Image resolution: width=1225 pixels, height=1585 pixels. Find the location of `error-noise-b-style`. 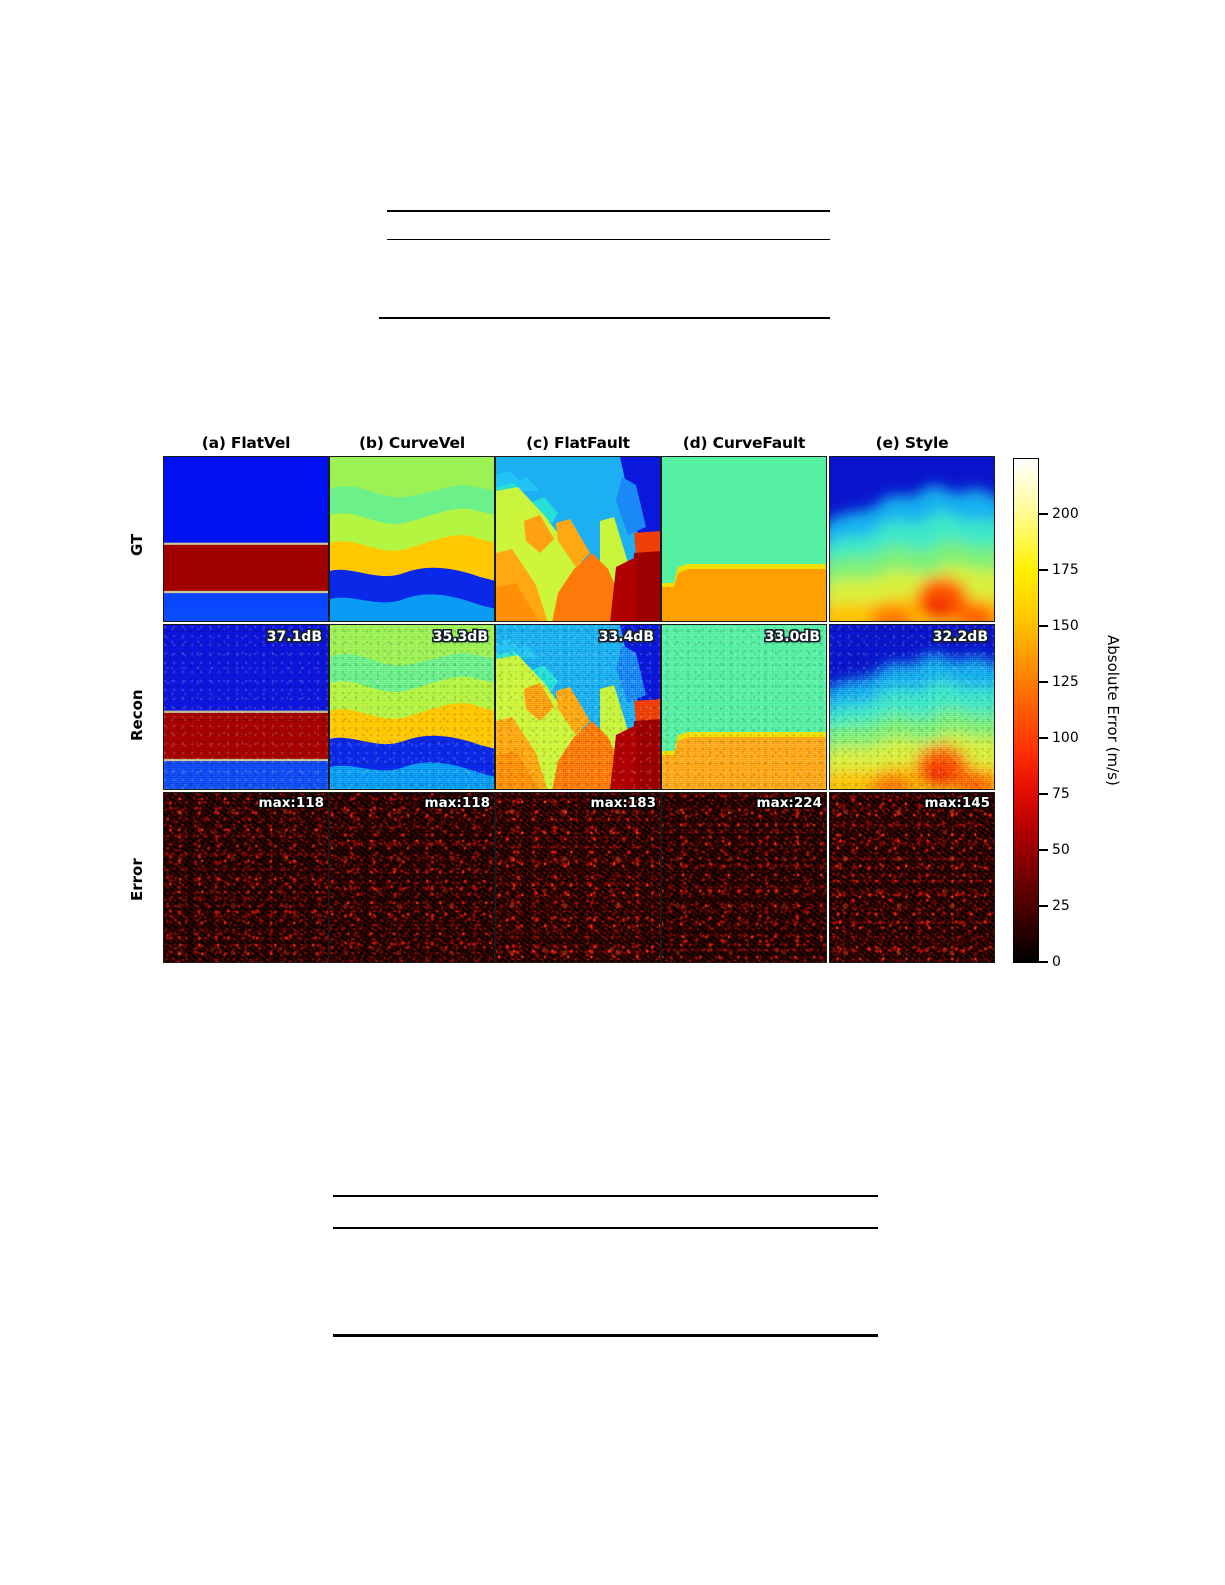

error-noise-b-style is located at coordinates (912, 877).